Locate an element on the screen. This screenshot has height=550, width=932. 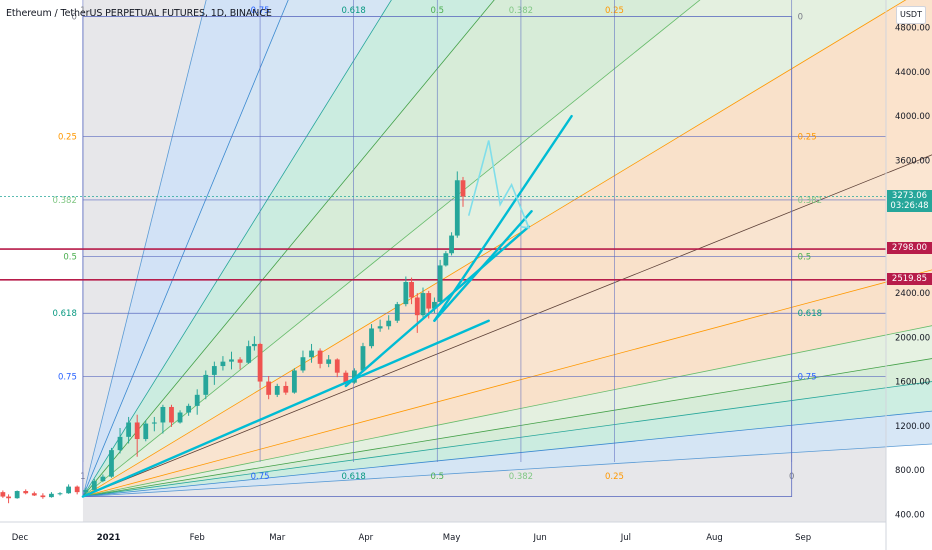
box-level-label-top: 1 is located at coordinates (82, 11).